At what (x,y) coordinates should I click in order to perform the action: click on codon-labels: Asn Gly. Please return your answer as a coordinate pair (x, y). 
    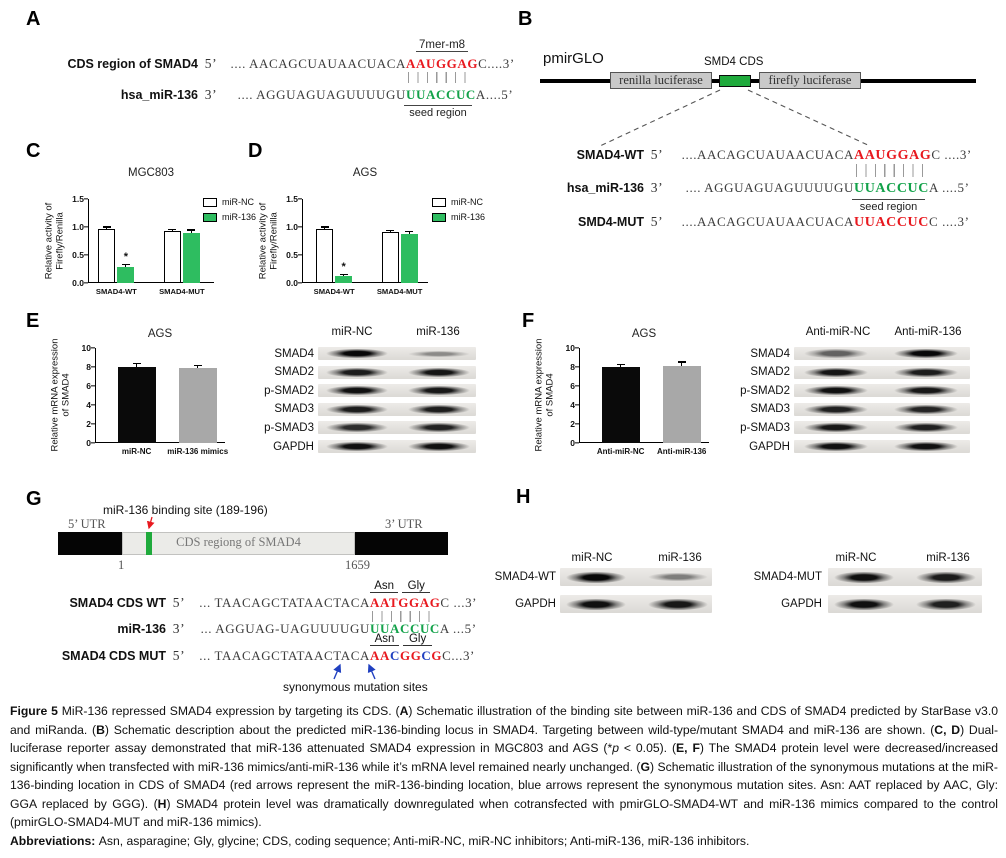
    Looking at the image, I should click on (400, 586).